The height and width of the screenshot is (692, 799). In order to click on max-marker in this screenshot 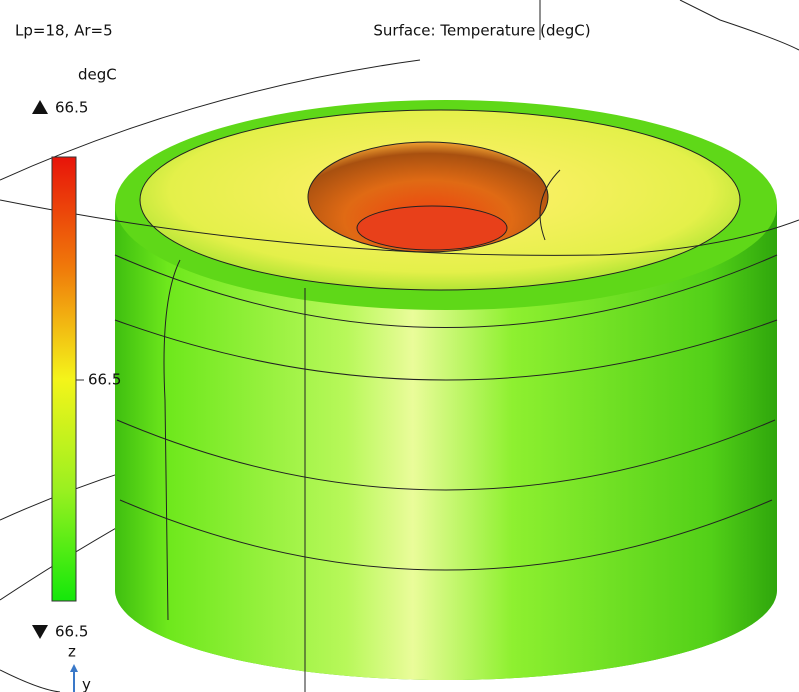, I will do `click(40, 107)`.